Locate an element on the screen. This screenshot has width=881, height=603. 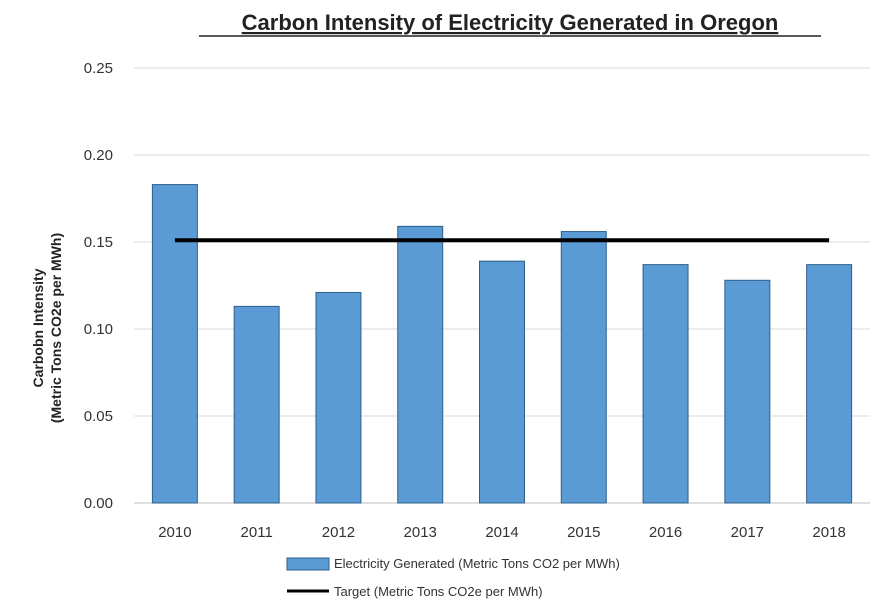
y-tick-label: 0.20 is located at coordinates (98, 155).